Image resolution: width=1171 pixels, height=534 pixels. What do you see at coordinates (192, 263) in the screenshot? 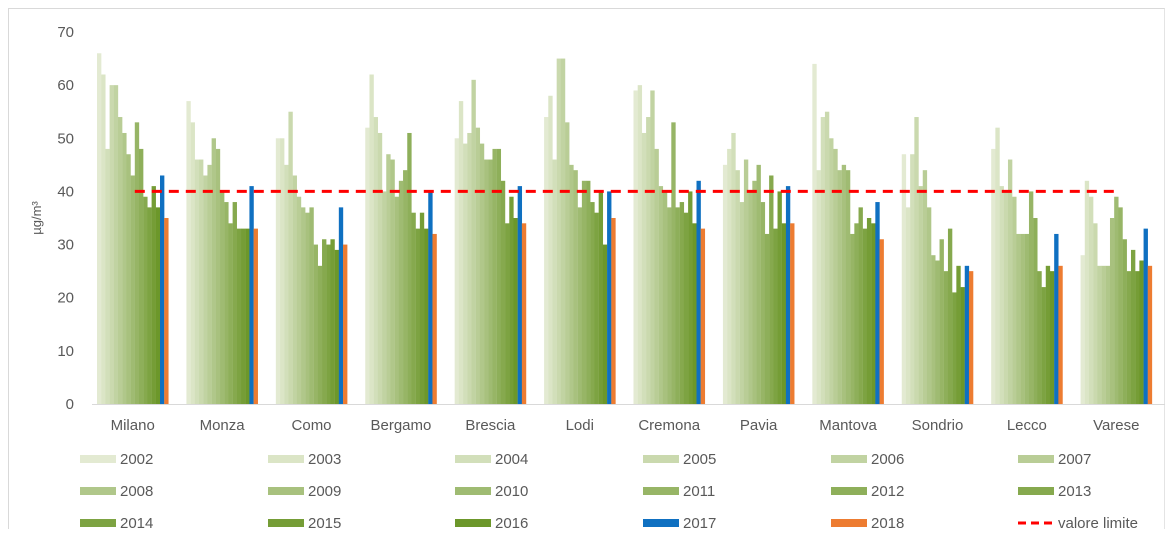
I see `bar-2003-monza` at bounding box center [192, 263].